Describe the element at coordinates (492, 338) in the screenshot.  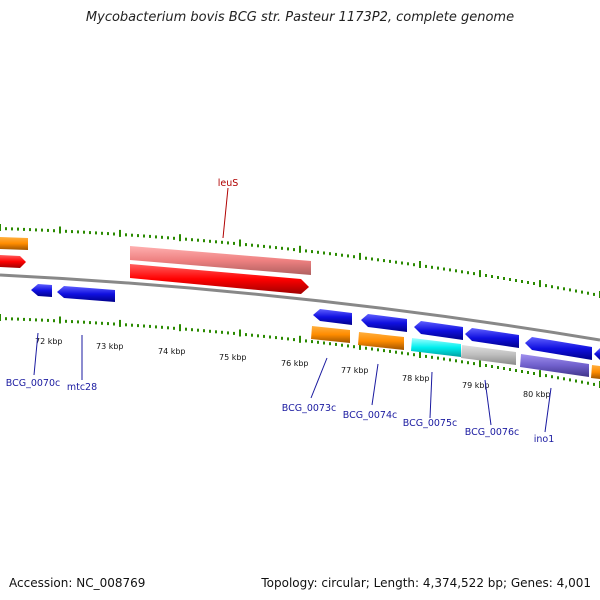
I see `gene-bcg-0076c` at that location.